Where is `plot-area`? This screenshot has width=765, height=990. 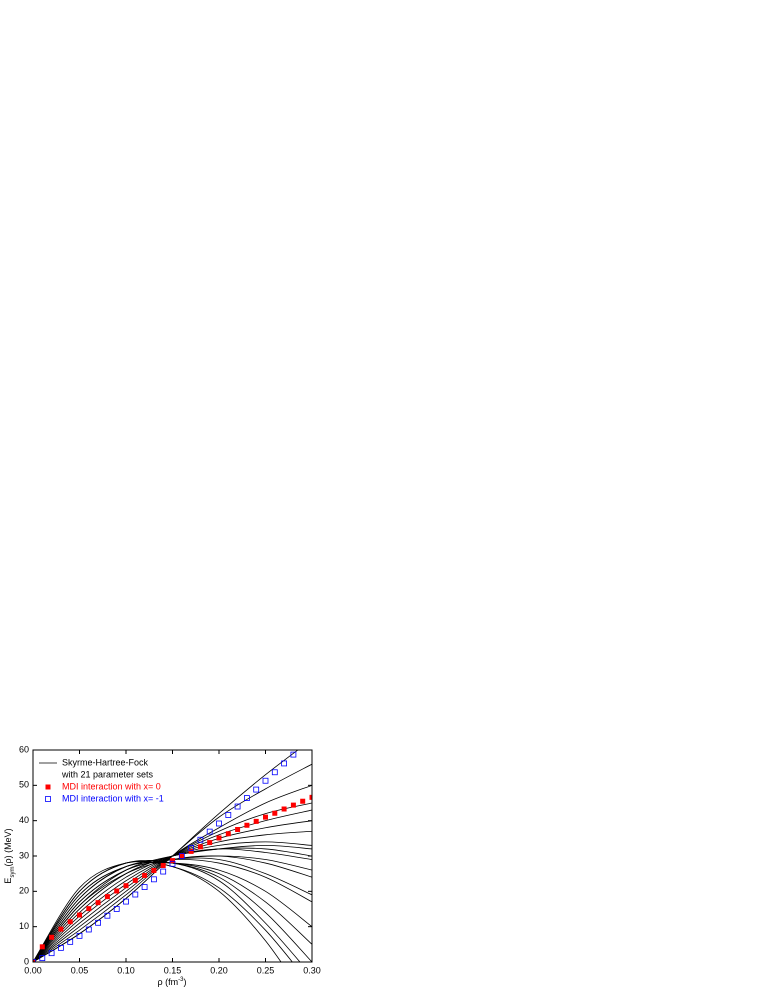
plot-area is located at coordinates (172, 856).